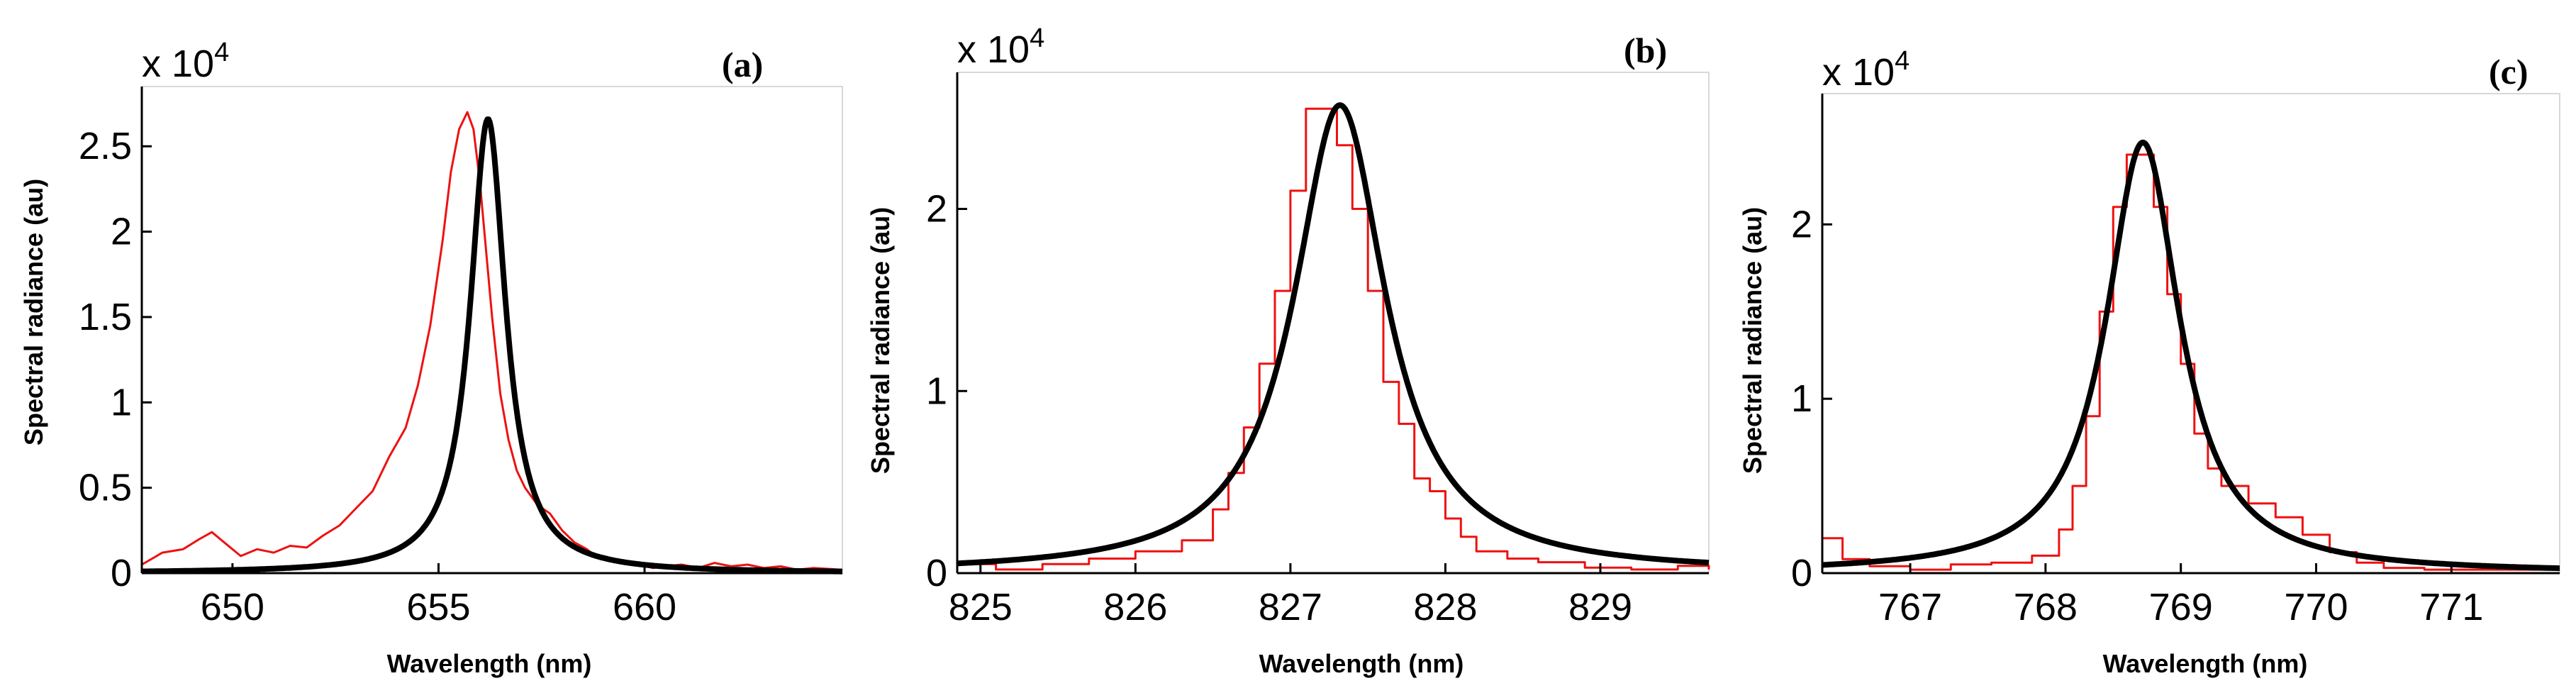  I want to click on panel-c-xtick-label: 768, so click(2046, 607).